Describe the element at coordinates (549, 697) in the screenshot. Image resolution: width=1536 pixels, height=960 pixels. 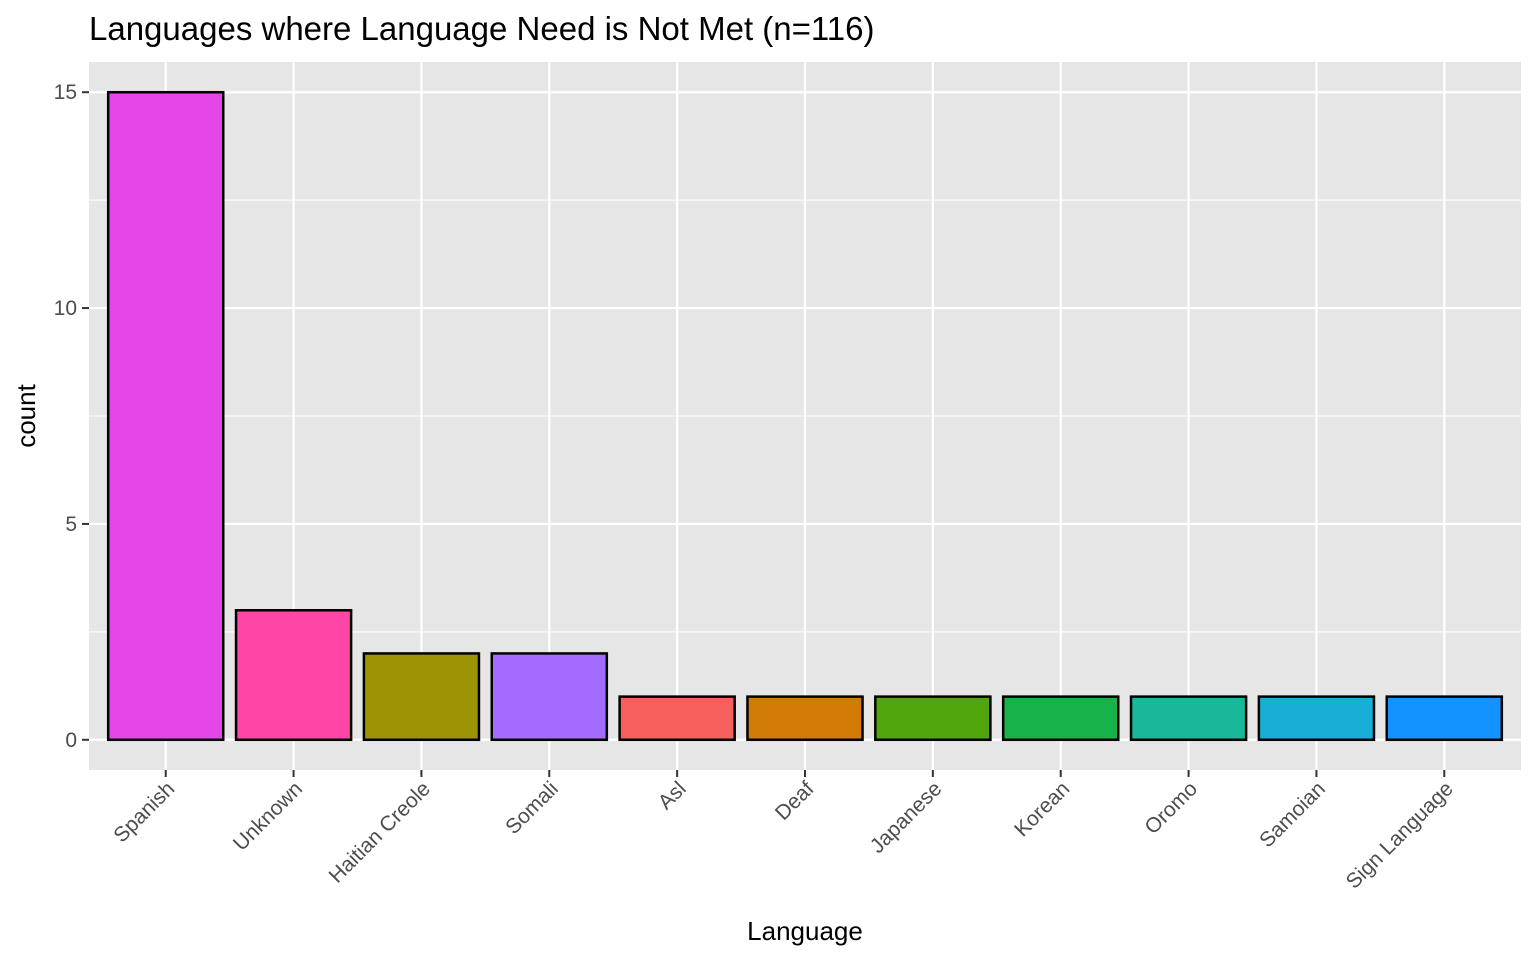
I see `bar-somali` at that location.